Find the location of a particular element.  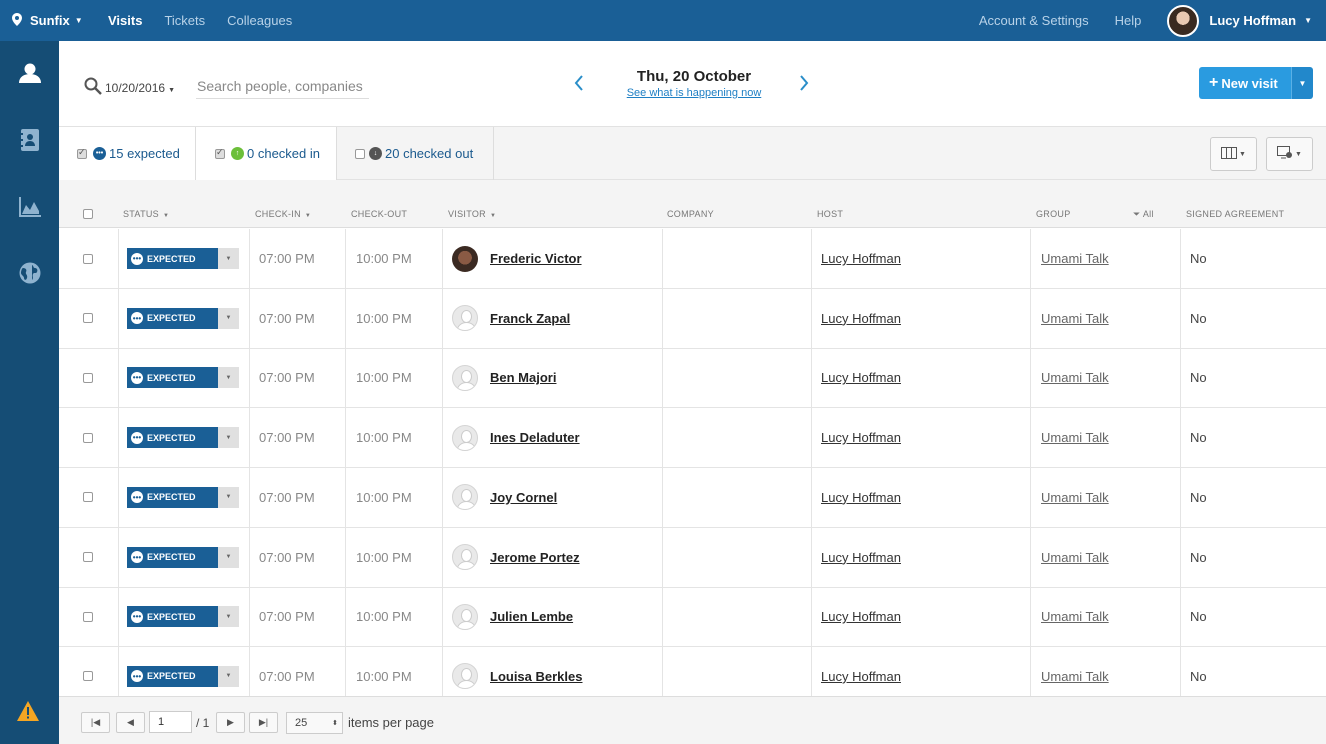

page-input is located at coordinates (170, 722).